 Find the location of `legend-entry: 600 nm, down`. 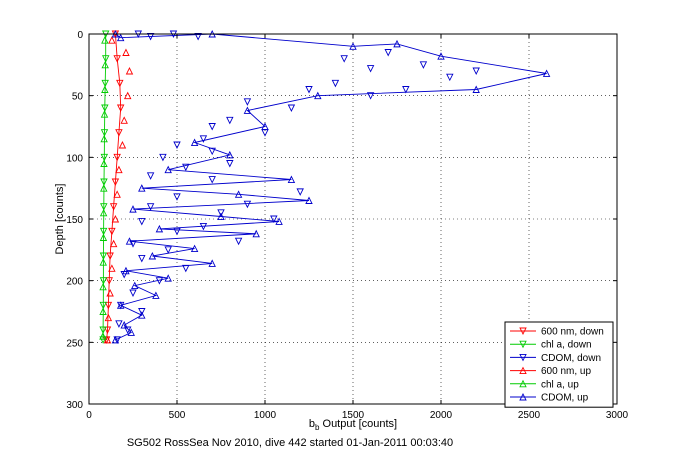

legend-entry: 600 nm, down is located at coordinates (557, 332).